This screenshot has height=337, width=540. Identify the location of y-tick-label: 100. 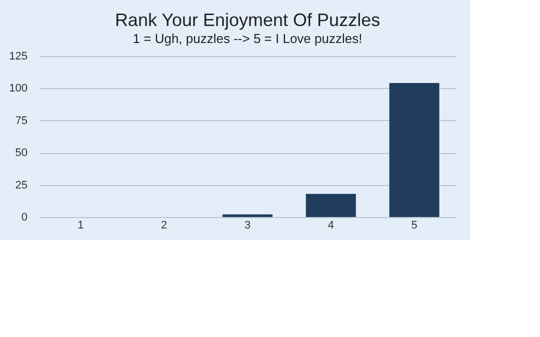
(18, 88).